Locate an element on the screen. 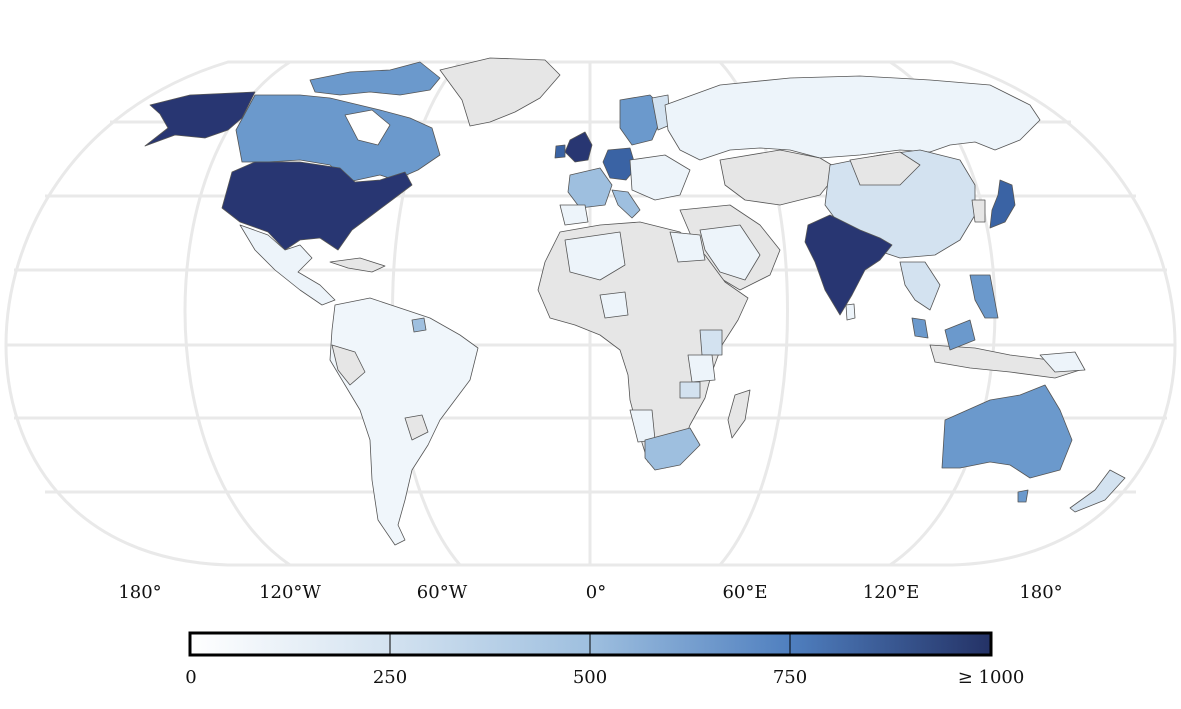  colorbar-tick-250: 250 is located at coordinates (390, 677).